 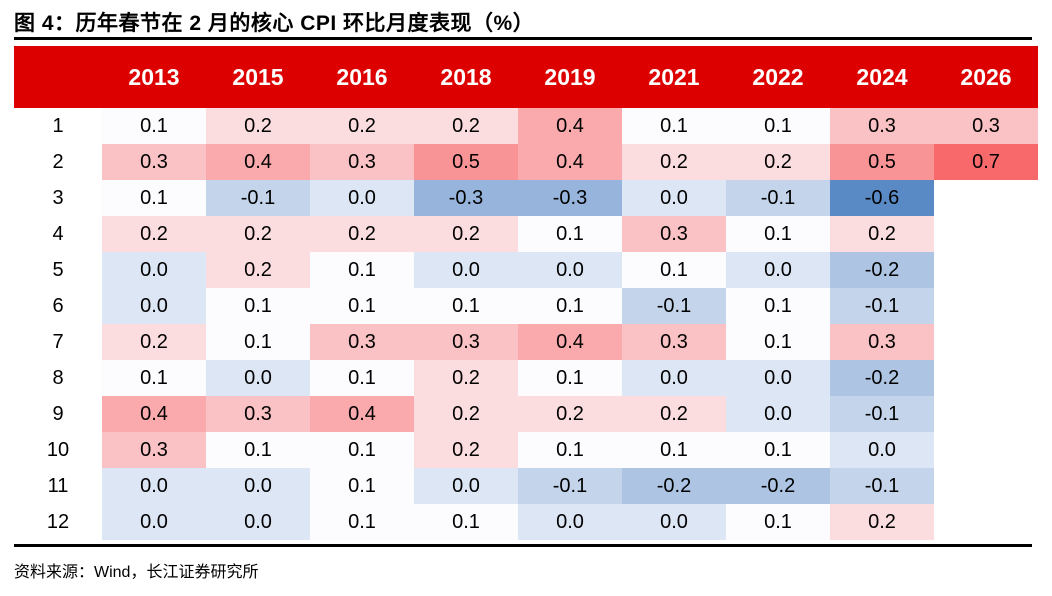 What do you see at coordinates (362, 77) in the screenshot?
I see `year-header-cell: 2016` at bounding box center [362, 77].